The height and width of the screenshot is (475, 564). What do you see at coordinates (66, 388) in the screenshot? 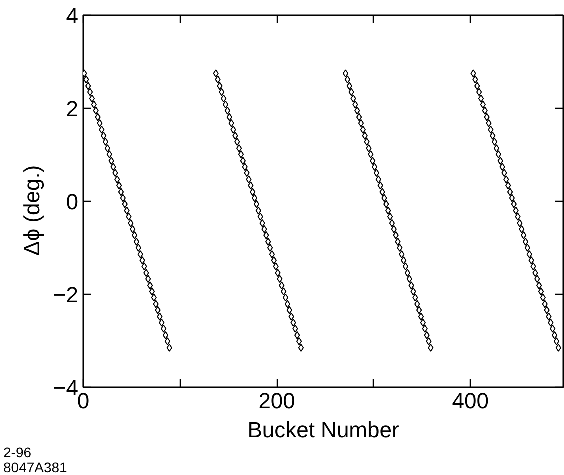
I see `y-tick-label: −4` at bounding box center [66, 388].